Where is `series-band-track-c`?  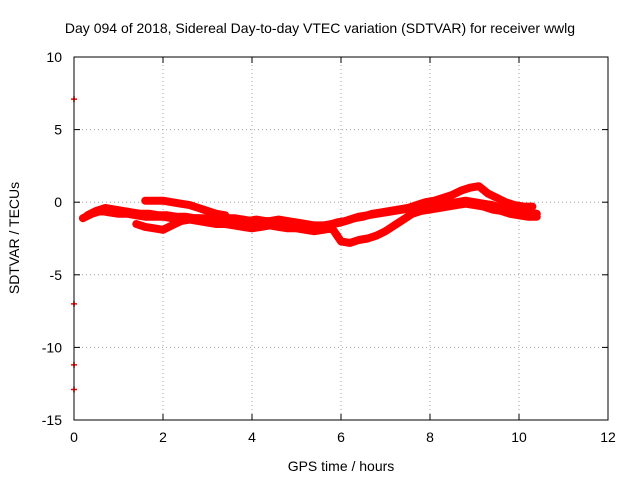
series-band-track-c is located at coordinates (336, 223).